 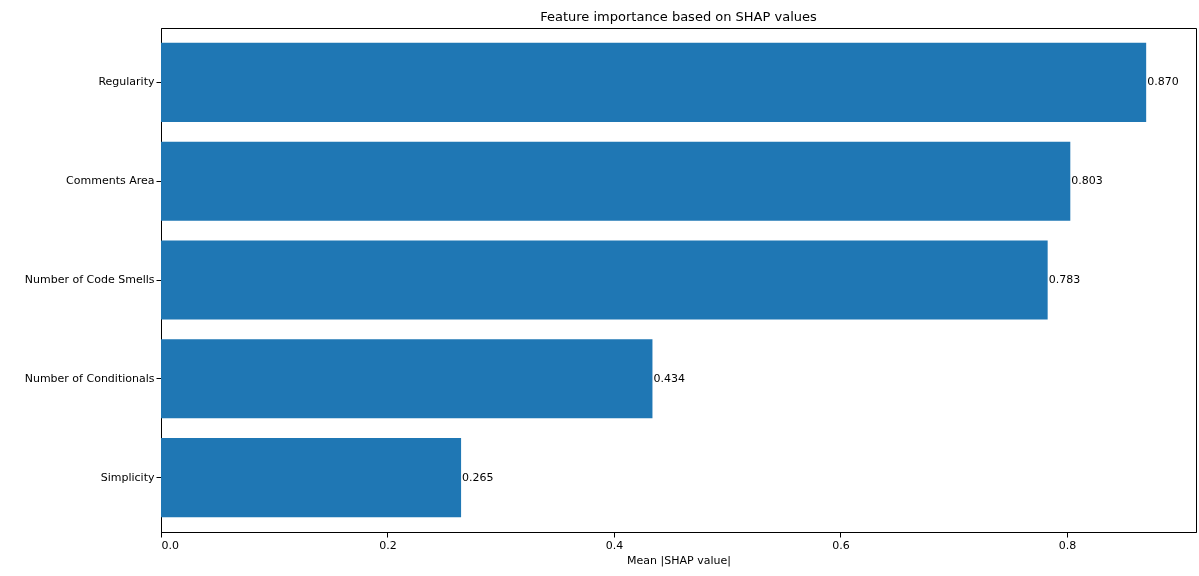 I want to click on data-label: 0.434, so click(x=669, y=378).